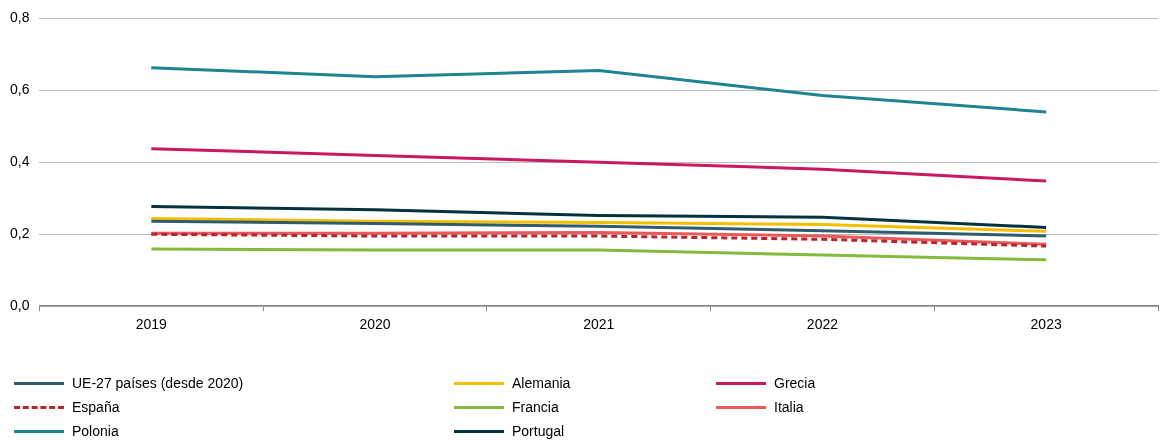  What do you see at coordinates (96, 407) in the screenshot?
I see `legend-label: España` at bounding box center [96, 407].